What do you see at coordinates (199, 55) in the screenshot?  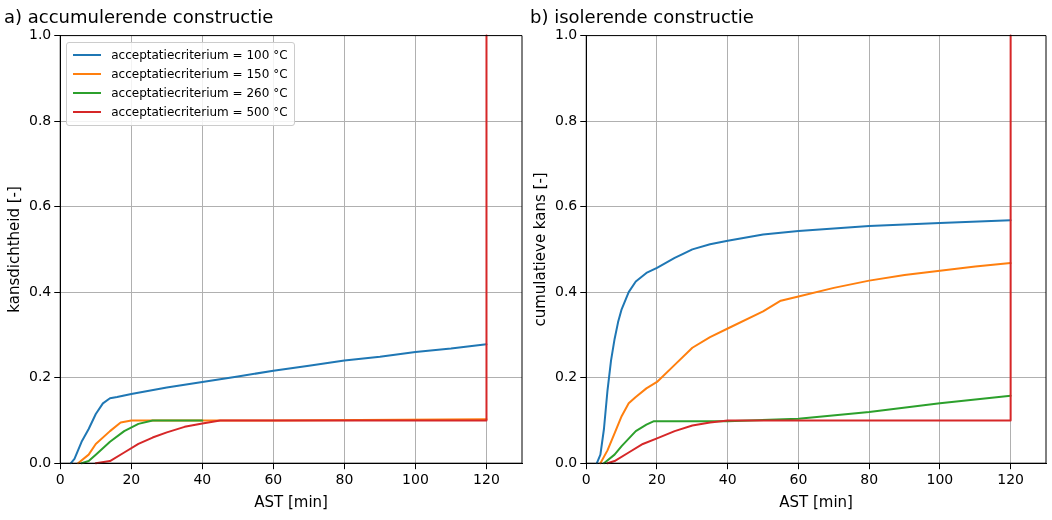 I see `legend-label: acceptatiecriterium = 100 °C` at bounding box center [199, 55].